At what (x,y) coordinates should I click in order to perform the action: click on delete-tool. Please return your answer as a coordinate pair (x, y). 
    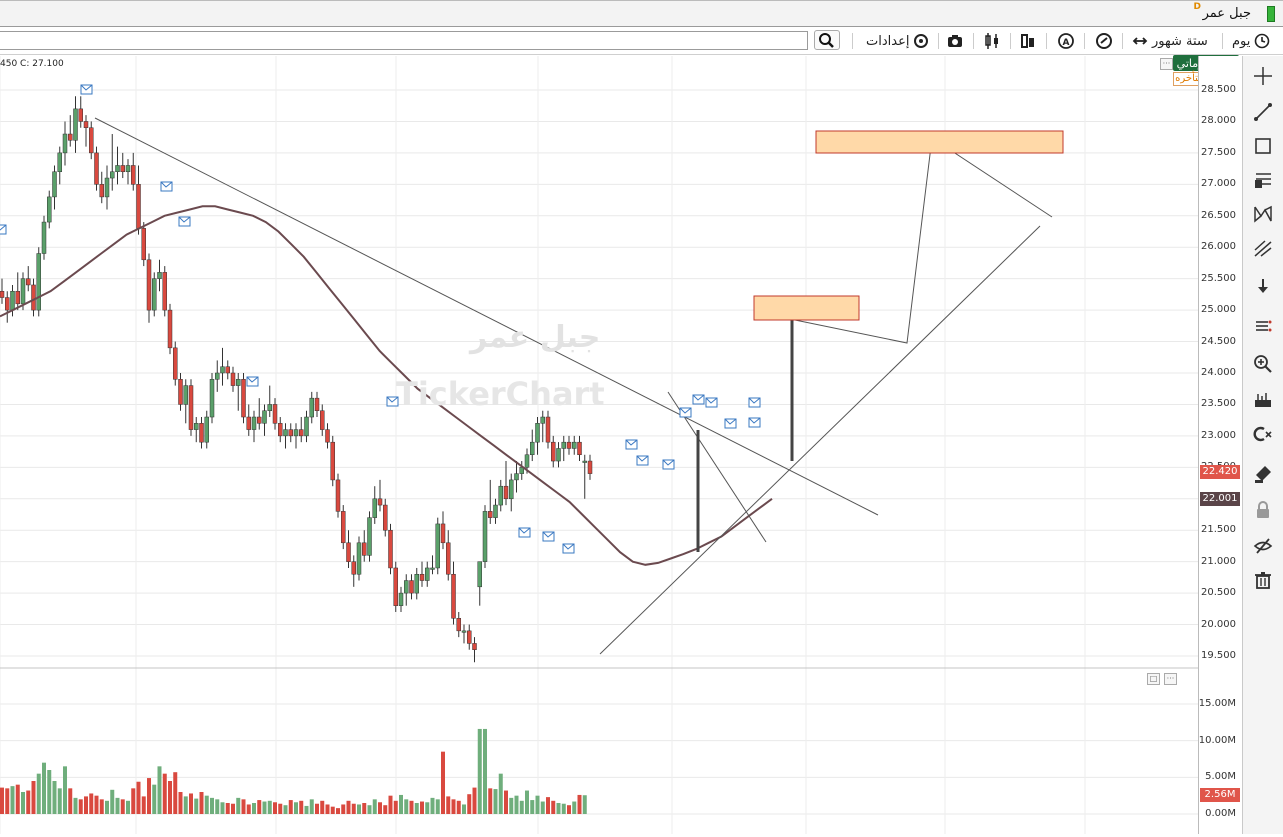
    Looking at the image, I should click on (1263, 580).